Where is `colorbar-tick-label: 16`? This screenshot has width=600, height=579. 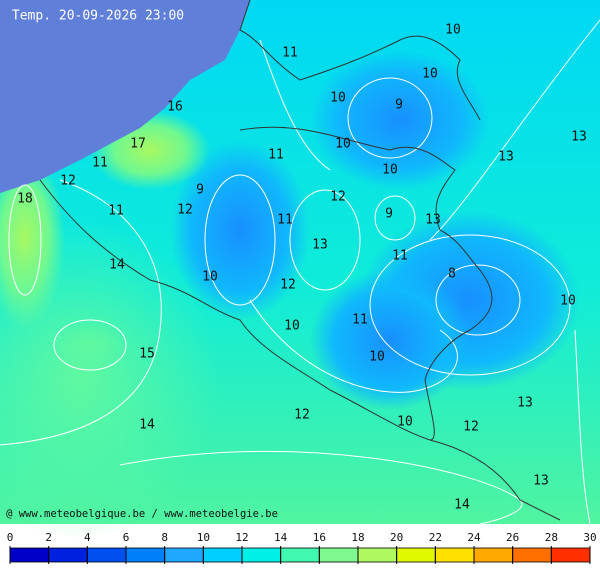
colorbar-tick-label: 16 is located at coordinates (319, 537).